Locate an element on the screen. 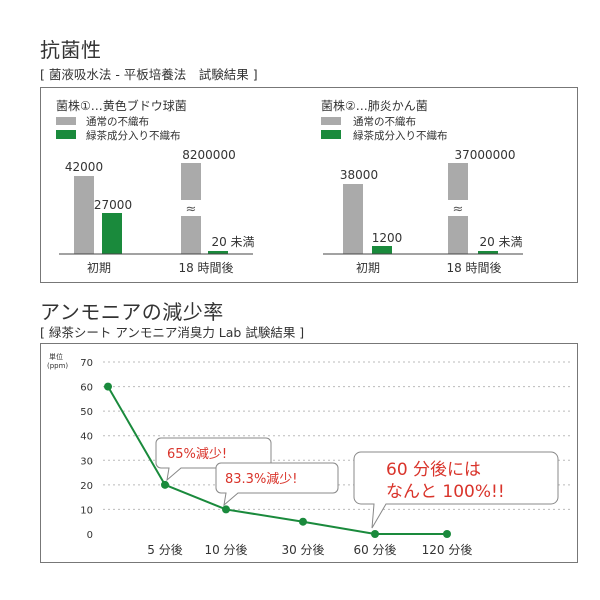  callout-65: 65%減少! is located at coordinates (213, 459).